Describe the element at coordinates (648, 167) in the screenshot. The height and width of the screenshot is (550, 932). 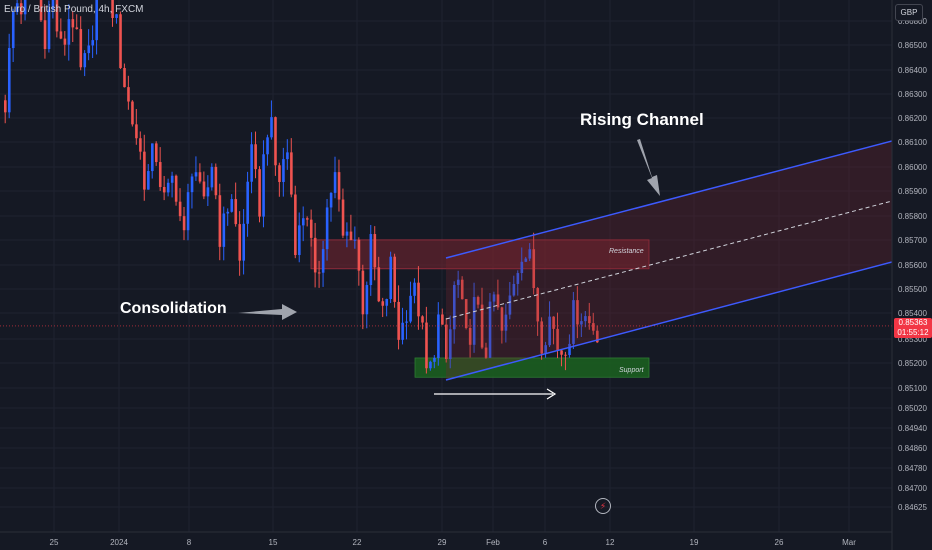
I see `rising-channel-arrow` at that location.